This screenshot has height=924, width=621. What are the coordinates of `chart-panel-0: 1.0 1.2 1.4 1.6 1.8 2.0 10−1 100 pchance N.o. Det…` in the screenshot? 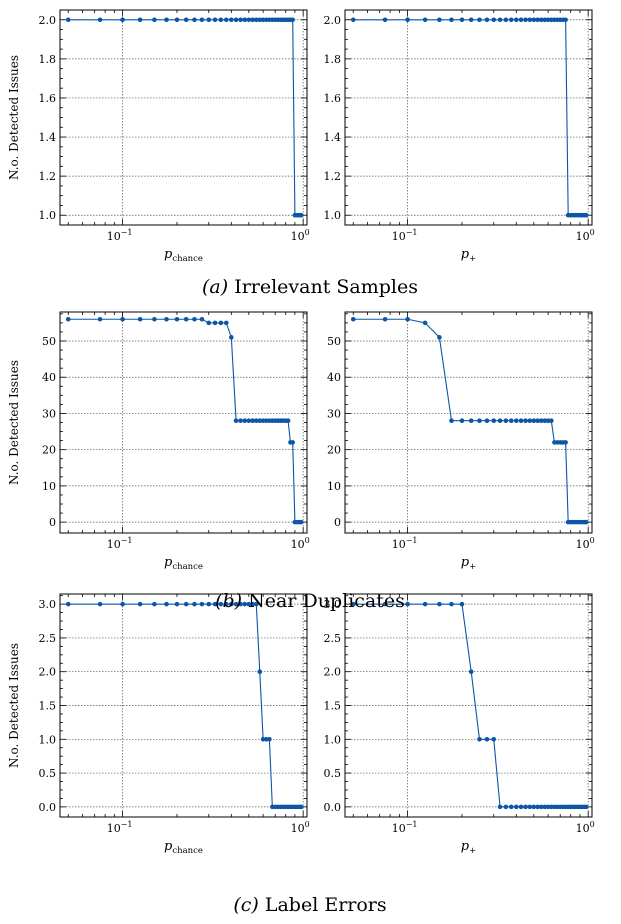 It's located at (158, 136).